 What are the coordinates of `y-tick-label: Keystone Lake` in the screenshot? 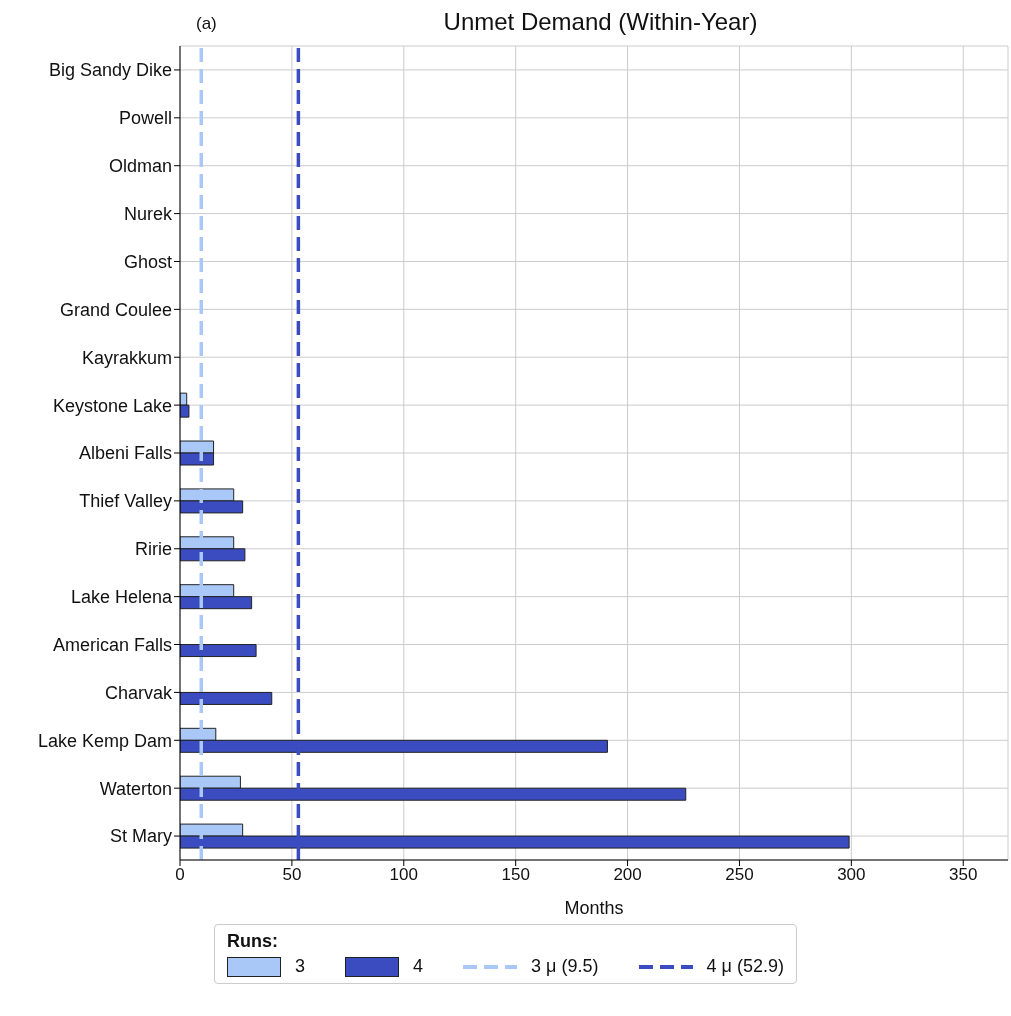 It's located at (112, 405).